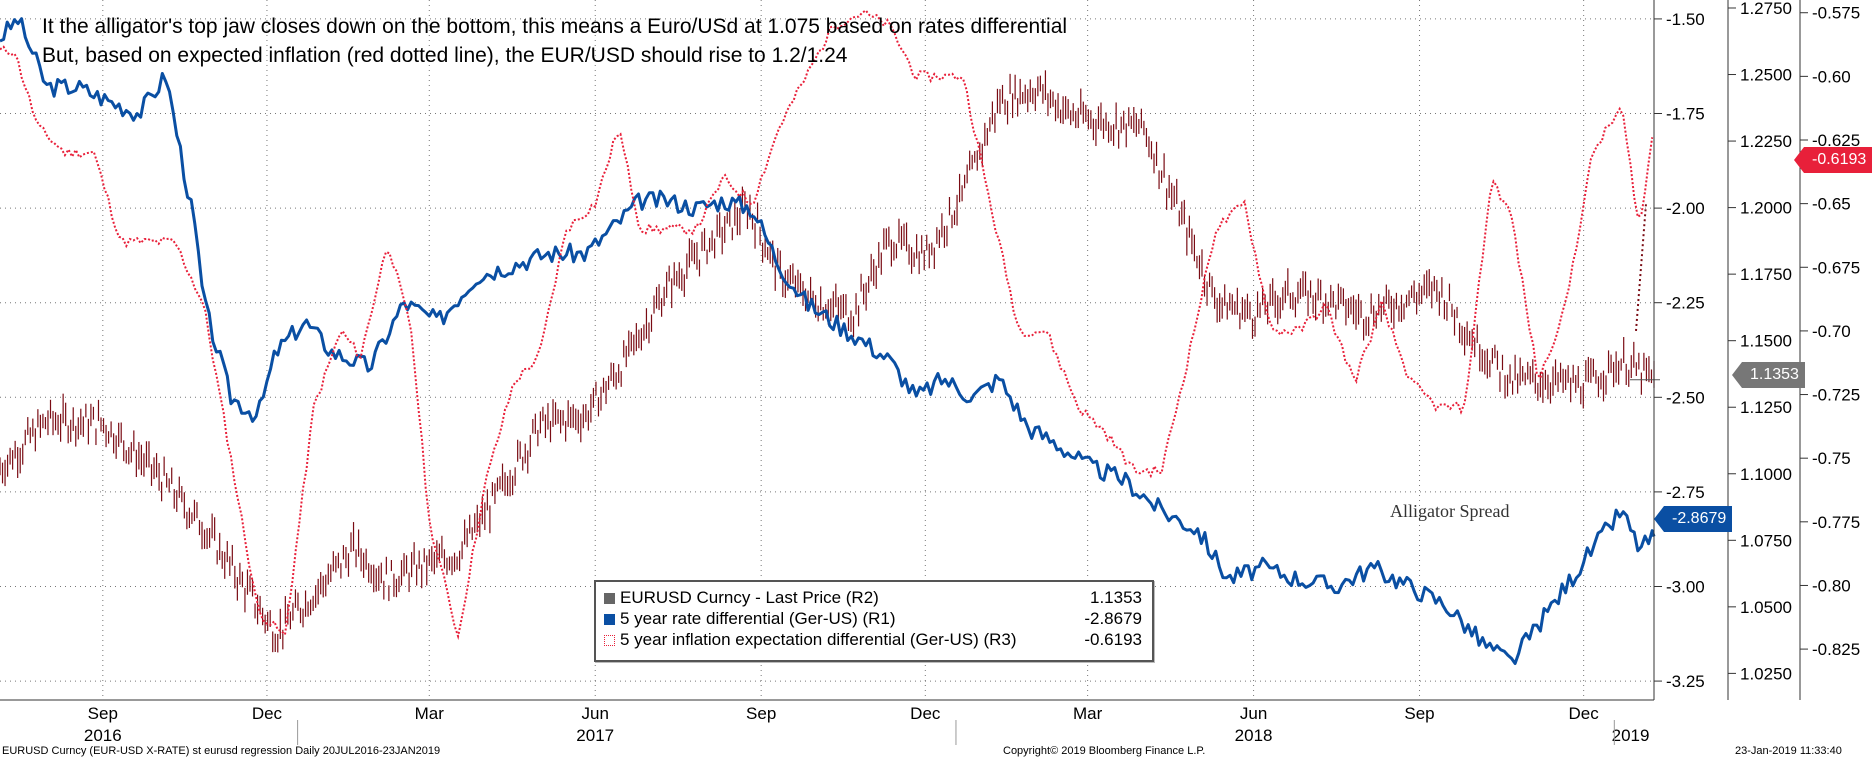 This screenshot has width=1874, height=761. Describe the element at coordinates (1831, 458) in the screenshot. I see `axis-r3-label: -0.75` at that location.